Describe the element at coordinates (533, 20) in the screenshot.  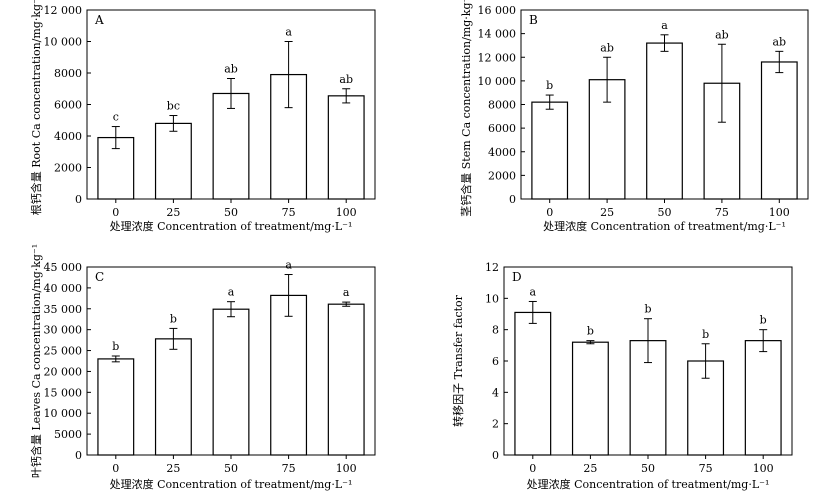
I see `panel-label: B` at that location.